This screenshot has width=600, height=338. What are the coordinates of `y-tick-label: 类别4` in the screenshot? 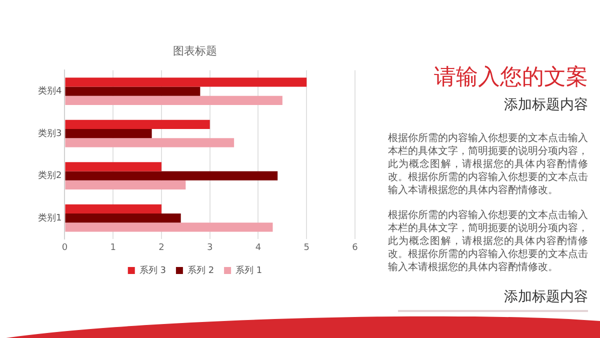 It's located at (50, 91).